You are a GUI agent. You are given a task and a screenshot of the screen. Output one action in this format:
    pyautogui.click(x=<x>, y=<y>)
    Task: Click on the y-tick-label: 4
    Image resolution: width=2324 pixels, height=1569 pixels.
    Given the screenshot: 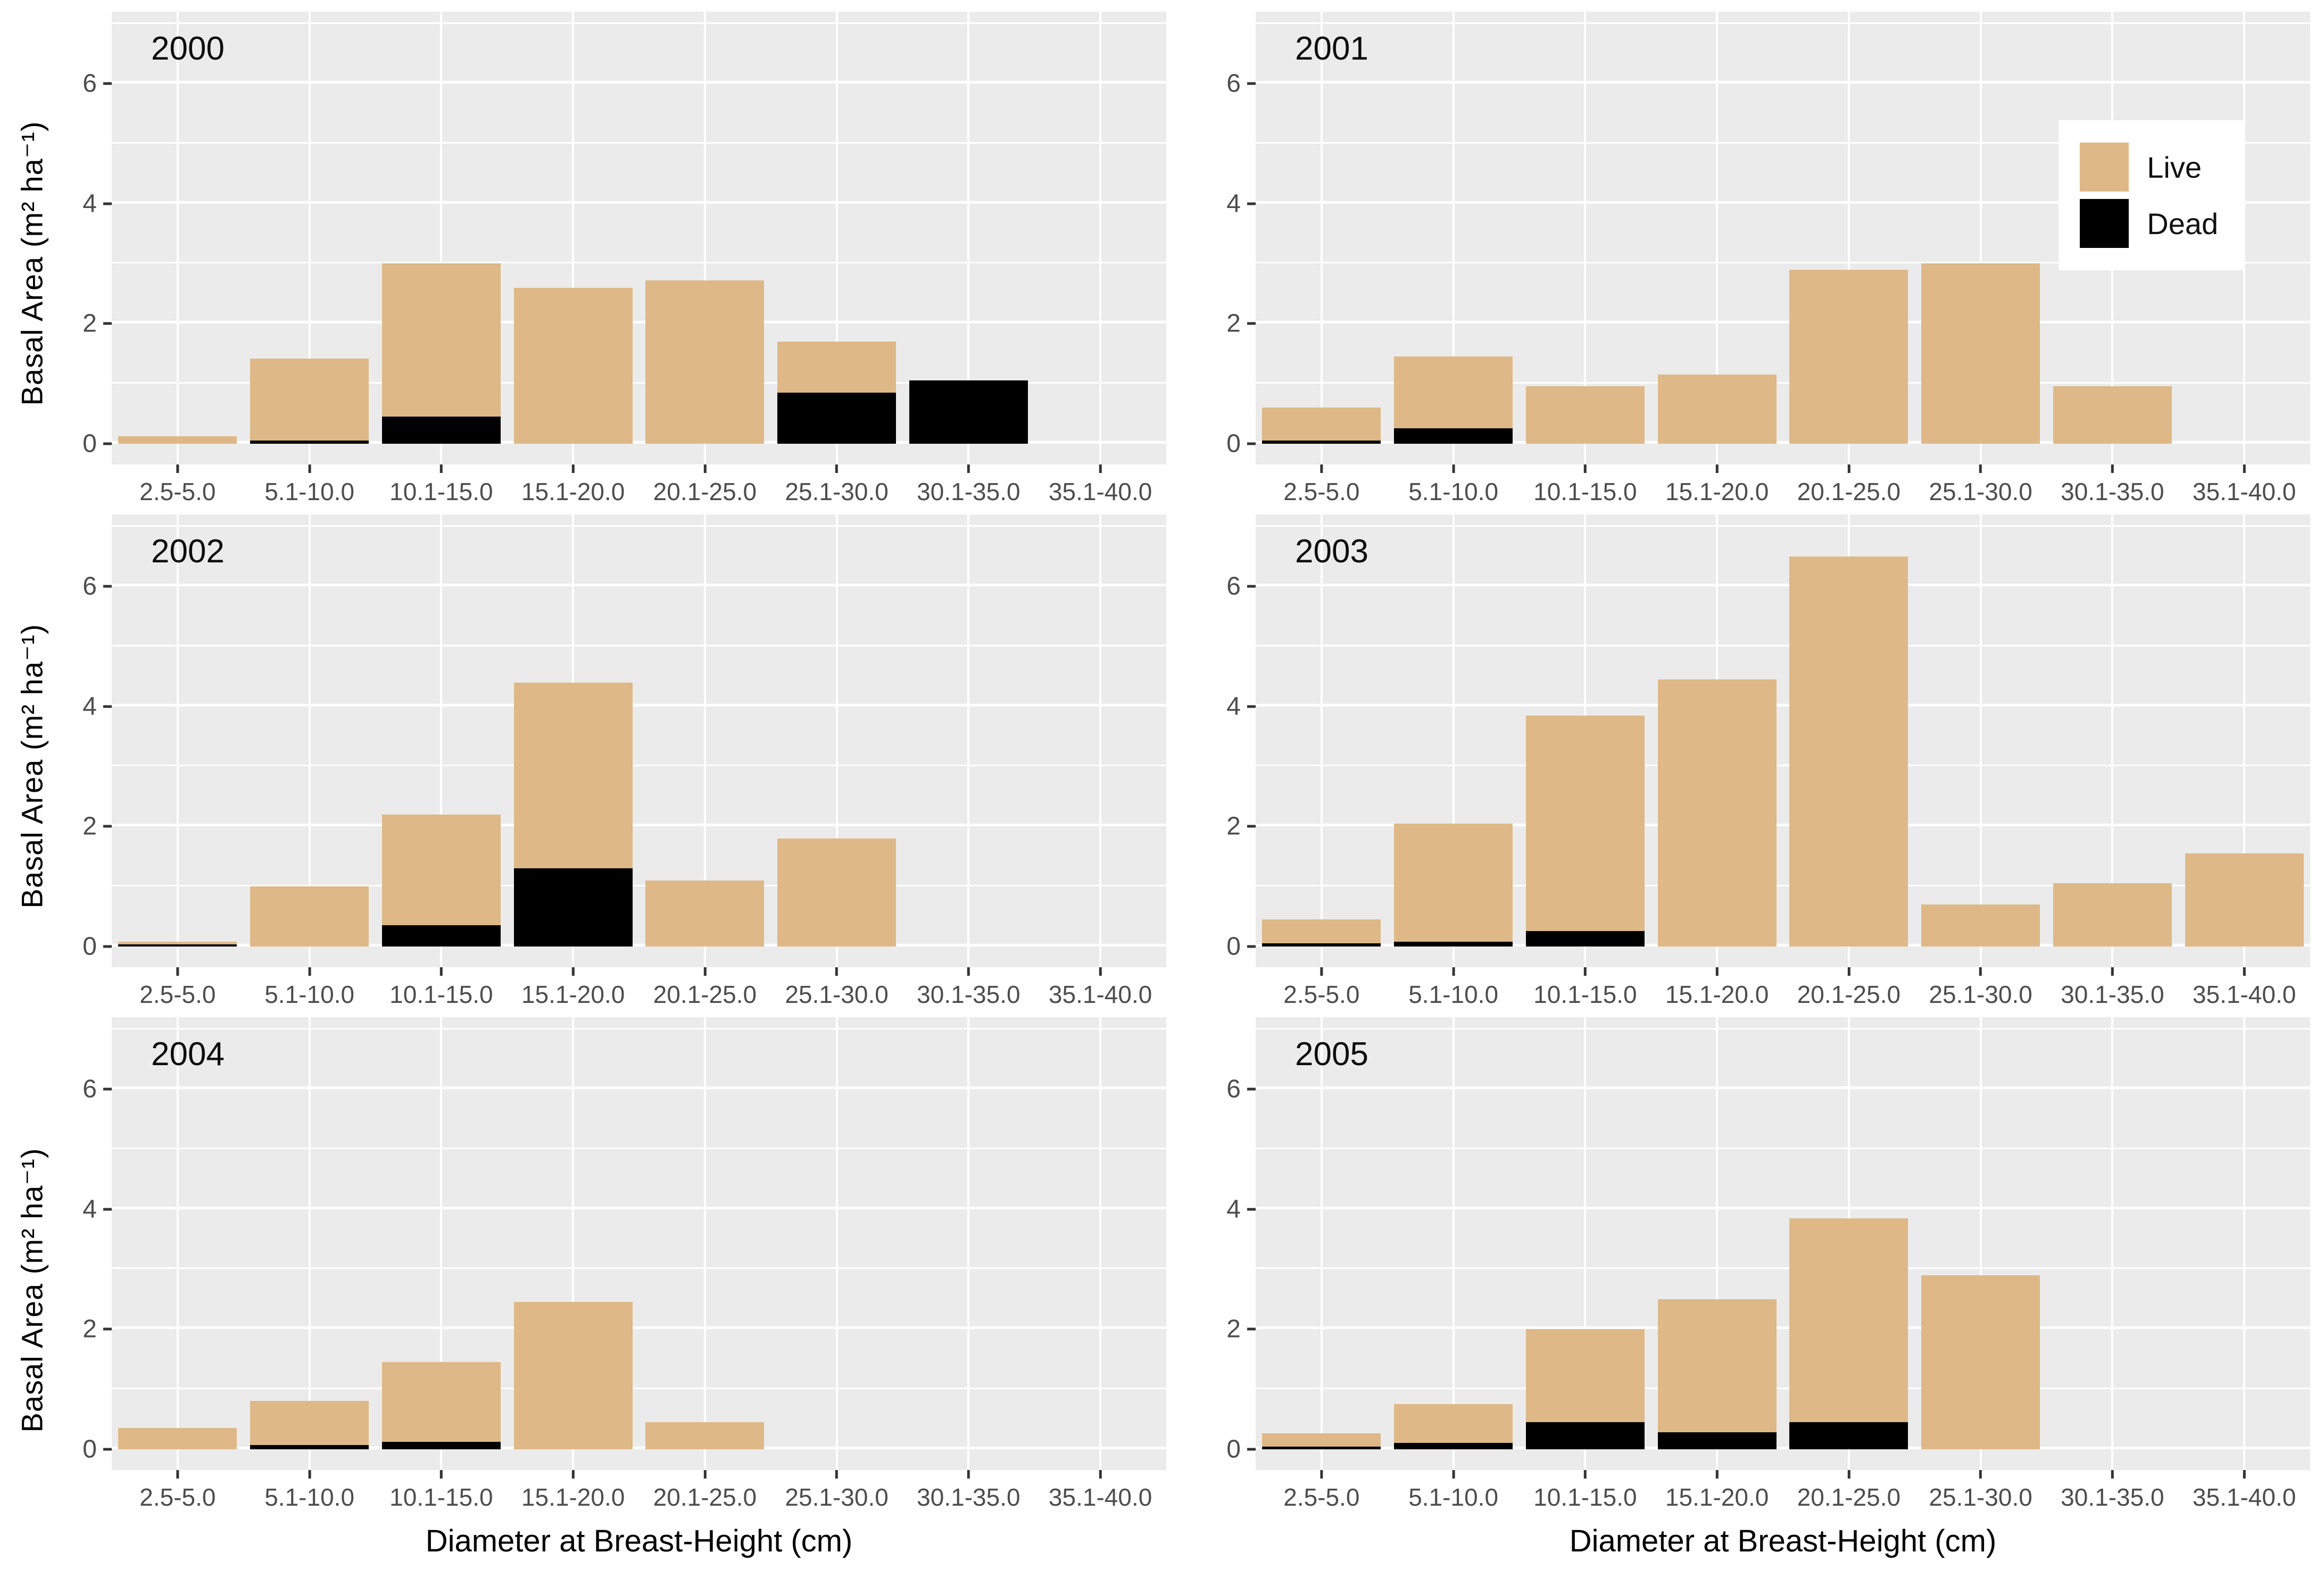 What is the action you would take?
    pyautogui.click(x=1233, y=203)
    